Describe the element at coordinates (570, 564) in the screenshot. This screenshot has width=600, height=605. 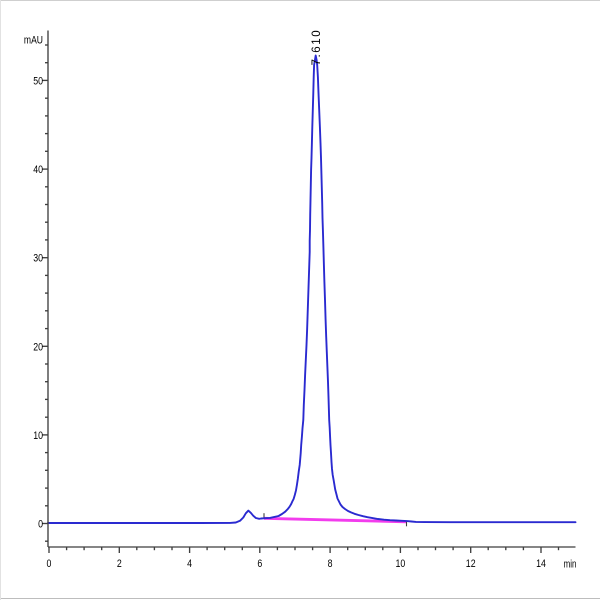
I see `svg-text: min` at that location.